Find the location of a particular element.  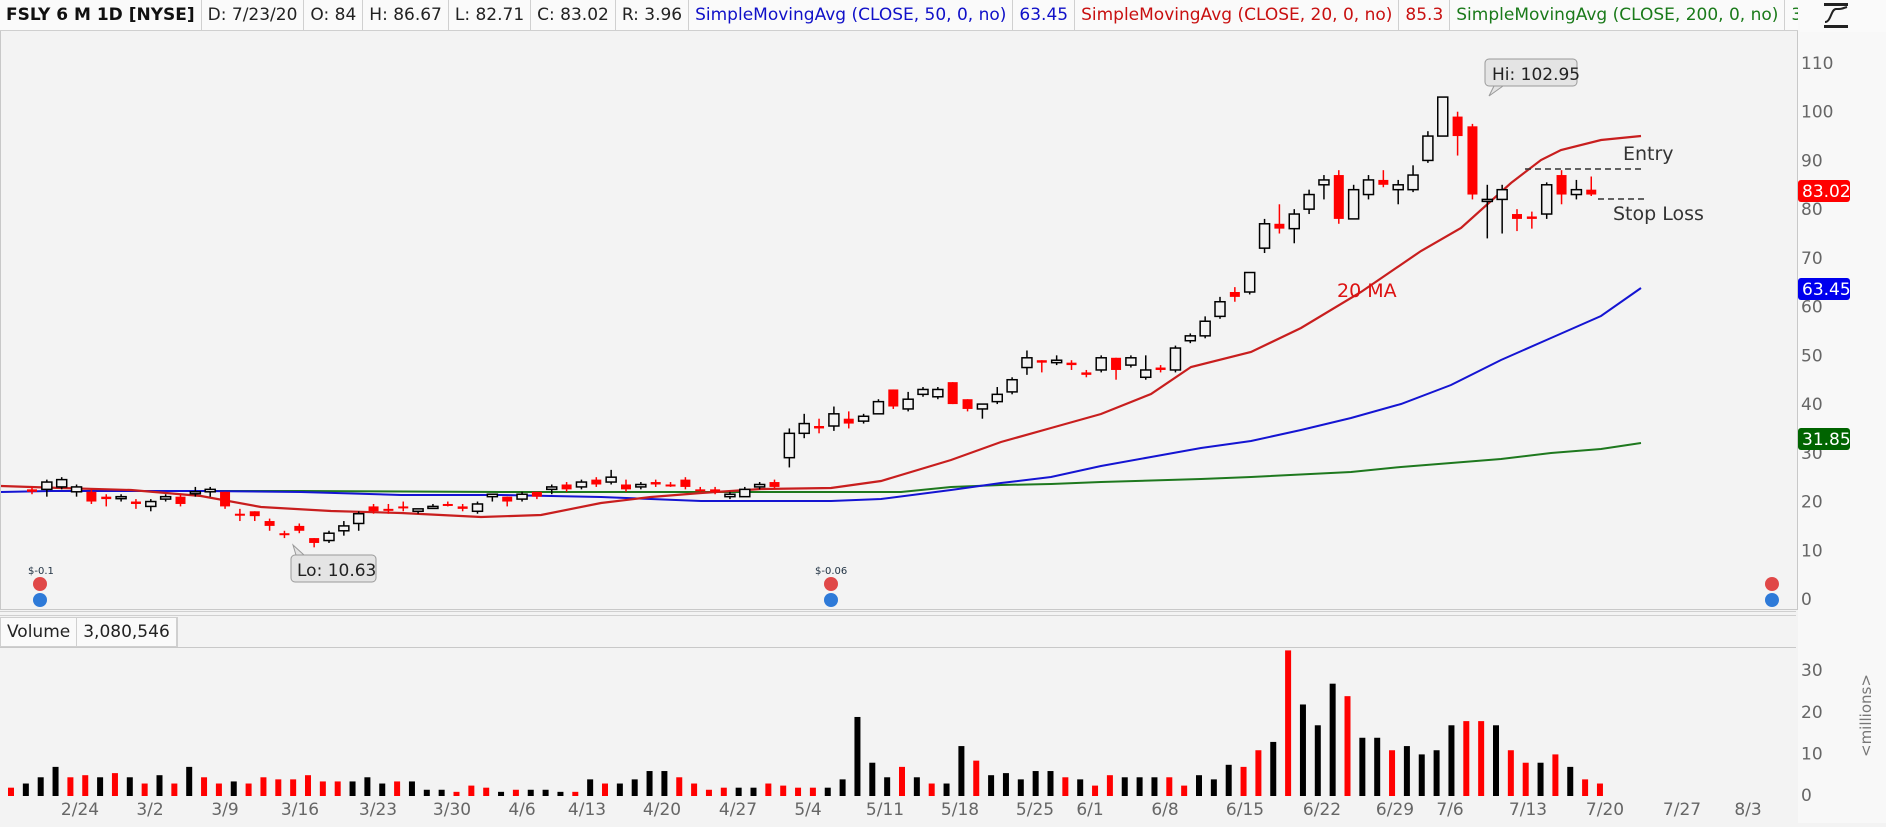

svg-text: 80 is located at coordinates (1812, 210).